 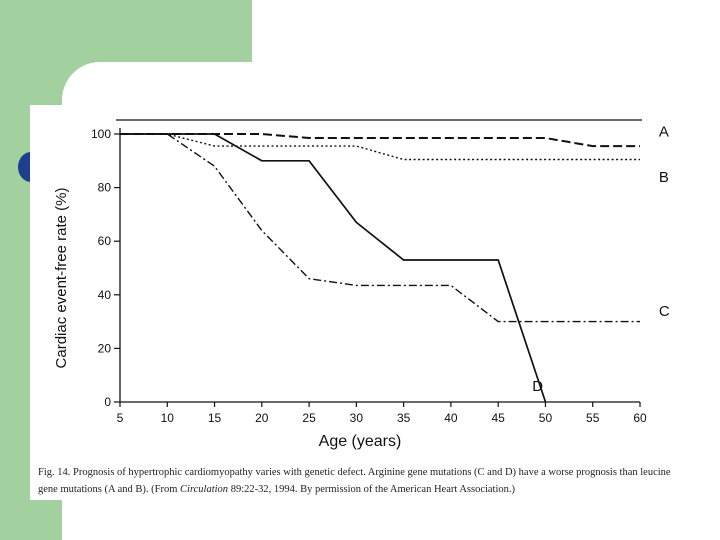 I want to click on y-tick-label: 40, so click(x=105, y=295).